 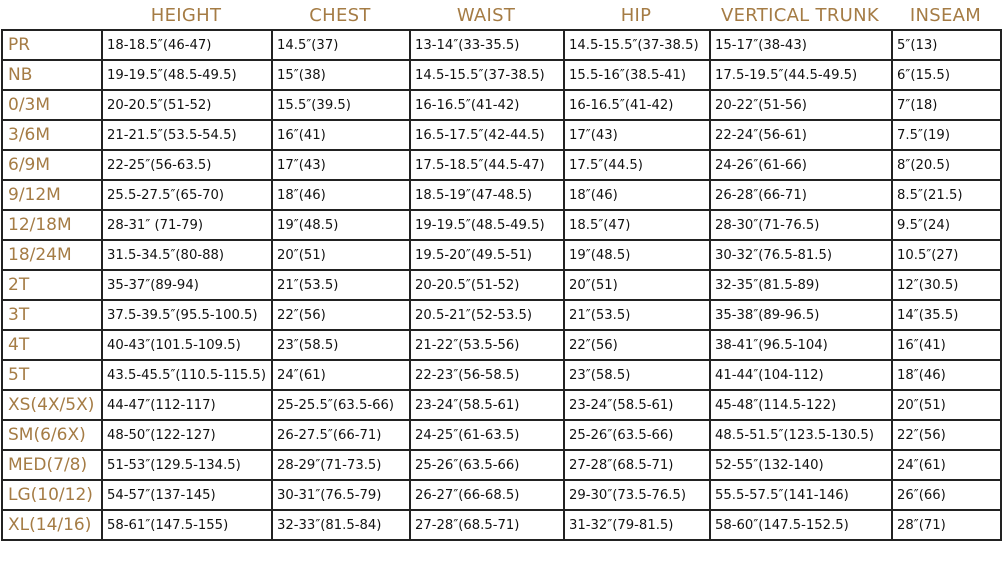 What do you see at coordinates (637, 225) in the screenshot?
I see `cell-hip: 18.5″(47)` at bounding box center [637, 225].